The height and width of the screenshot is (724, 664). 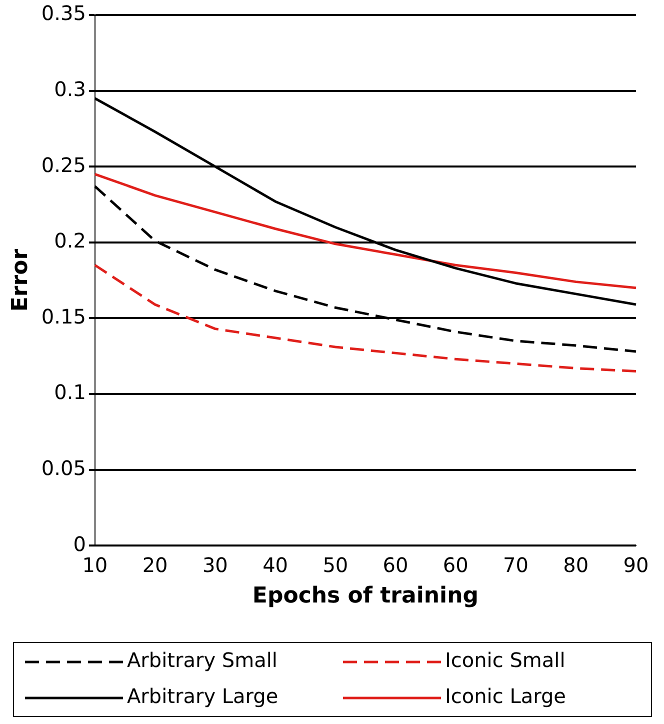 What do you see at coordinates (155, 564) in the screenshot?
I see `x-tick-label: 20` at bounding box center [155, 564].